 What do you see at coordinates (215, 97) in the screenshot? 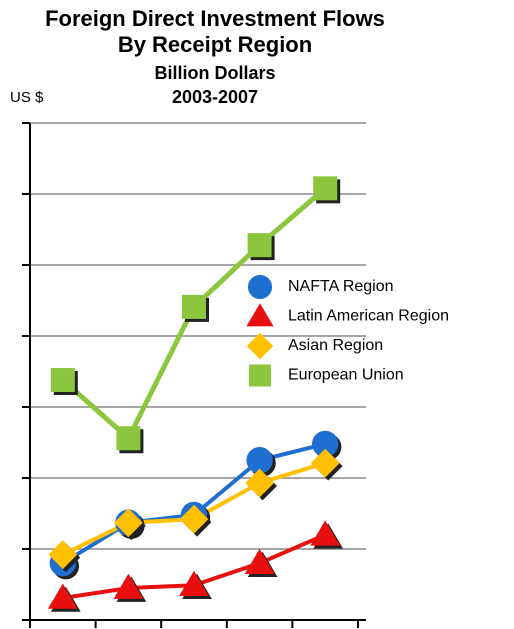
I see `chart-subtitle: 2003-2007` at bounding box center [215, 97].